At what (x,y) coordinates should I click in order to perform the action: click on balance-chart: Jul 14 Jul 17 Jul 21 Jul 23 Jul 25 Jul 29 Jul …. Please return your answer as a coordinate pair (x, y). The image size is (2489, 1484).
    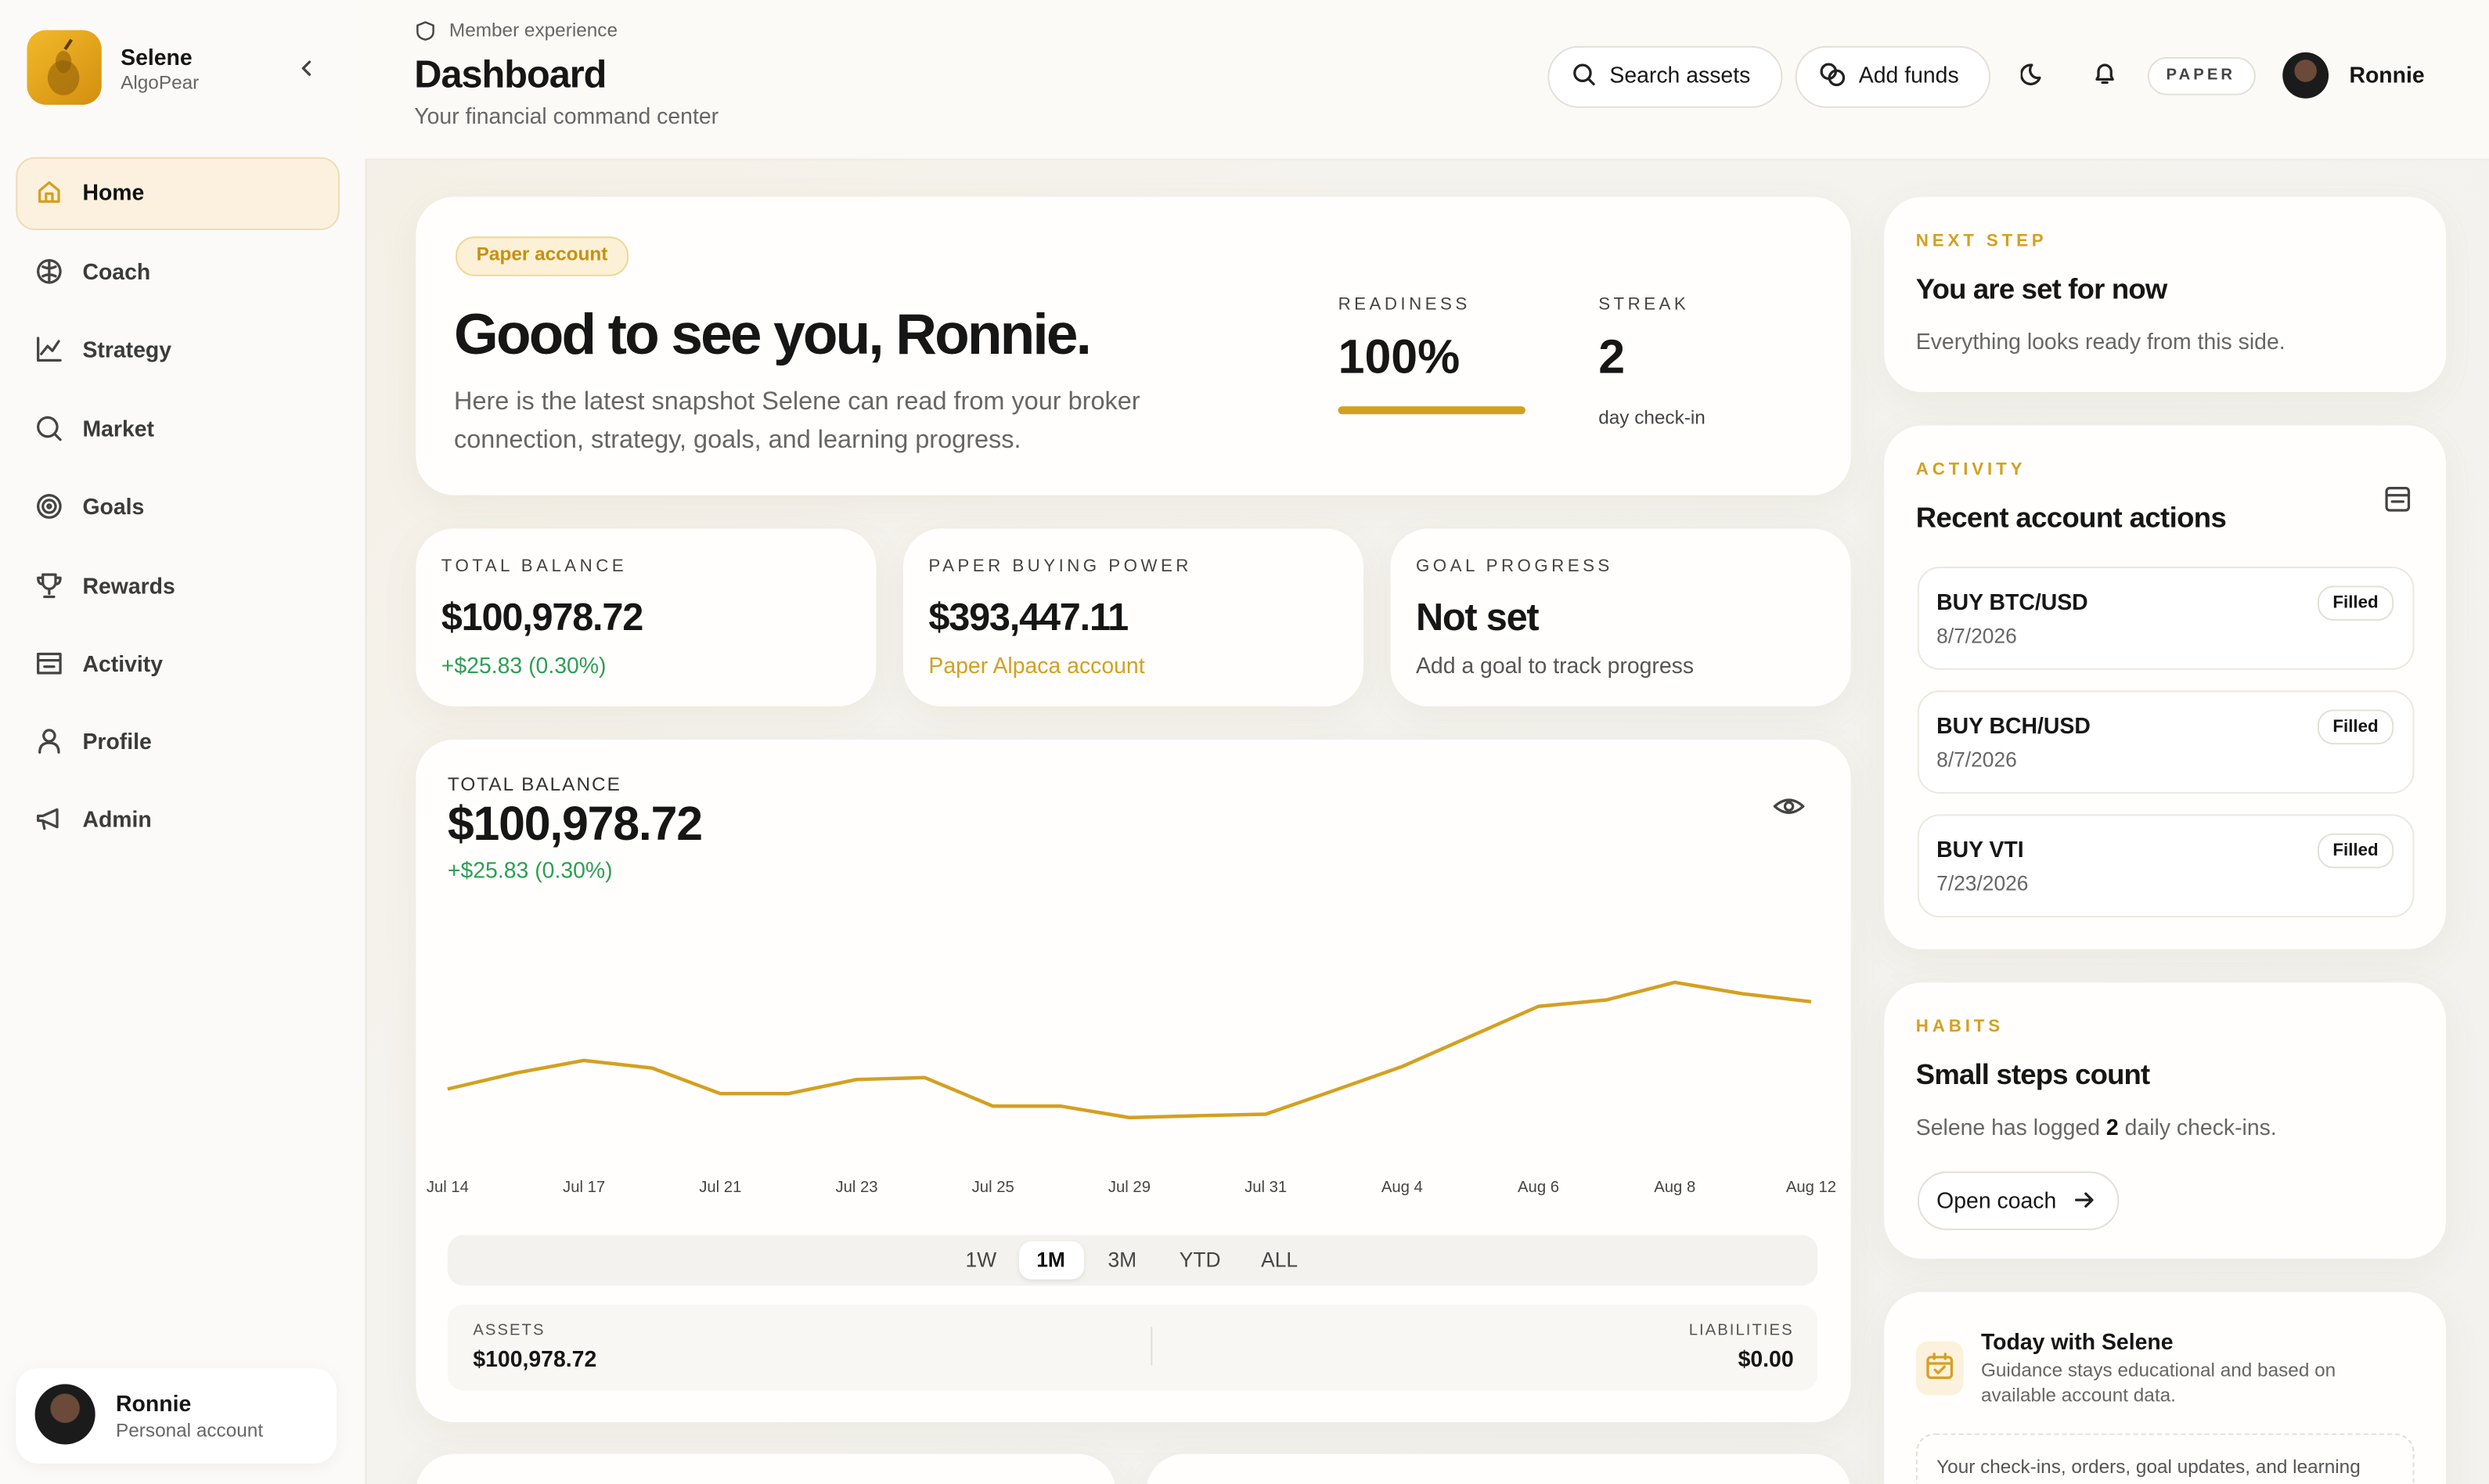
    Looking at the image, I should click on (1131, 1088).